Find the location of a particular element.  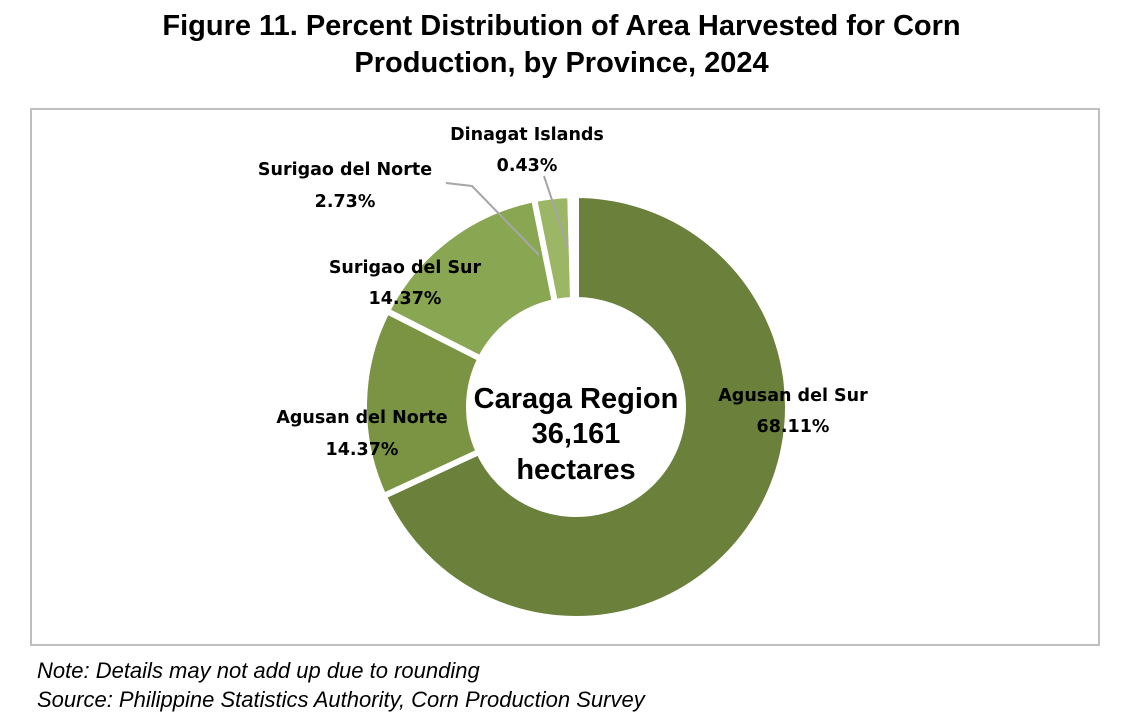

slice-name-label: Agusan del Sur is located at coordinates (793, 396).